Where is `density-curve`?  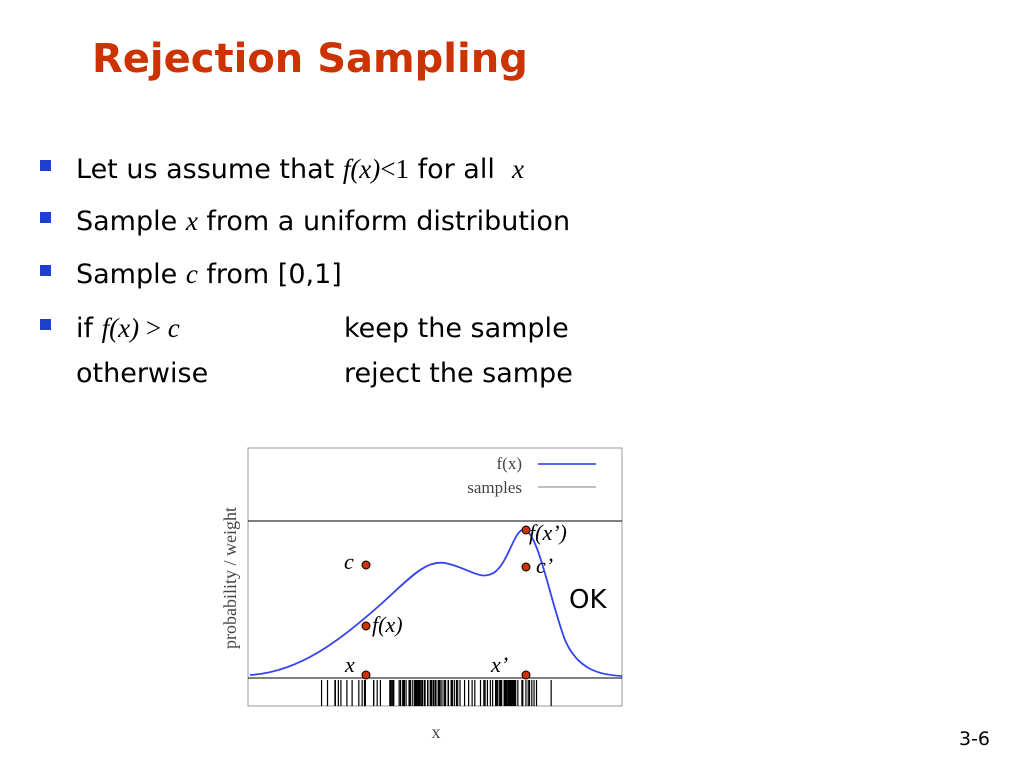
density-curve is located at coordinates (436, 602).